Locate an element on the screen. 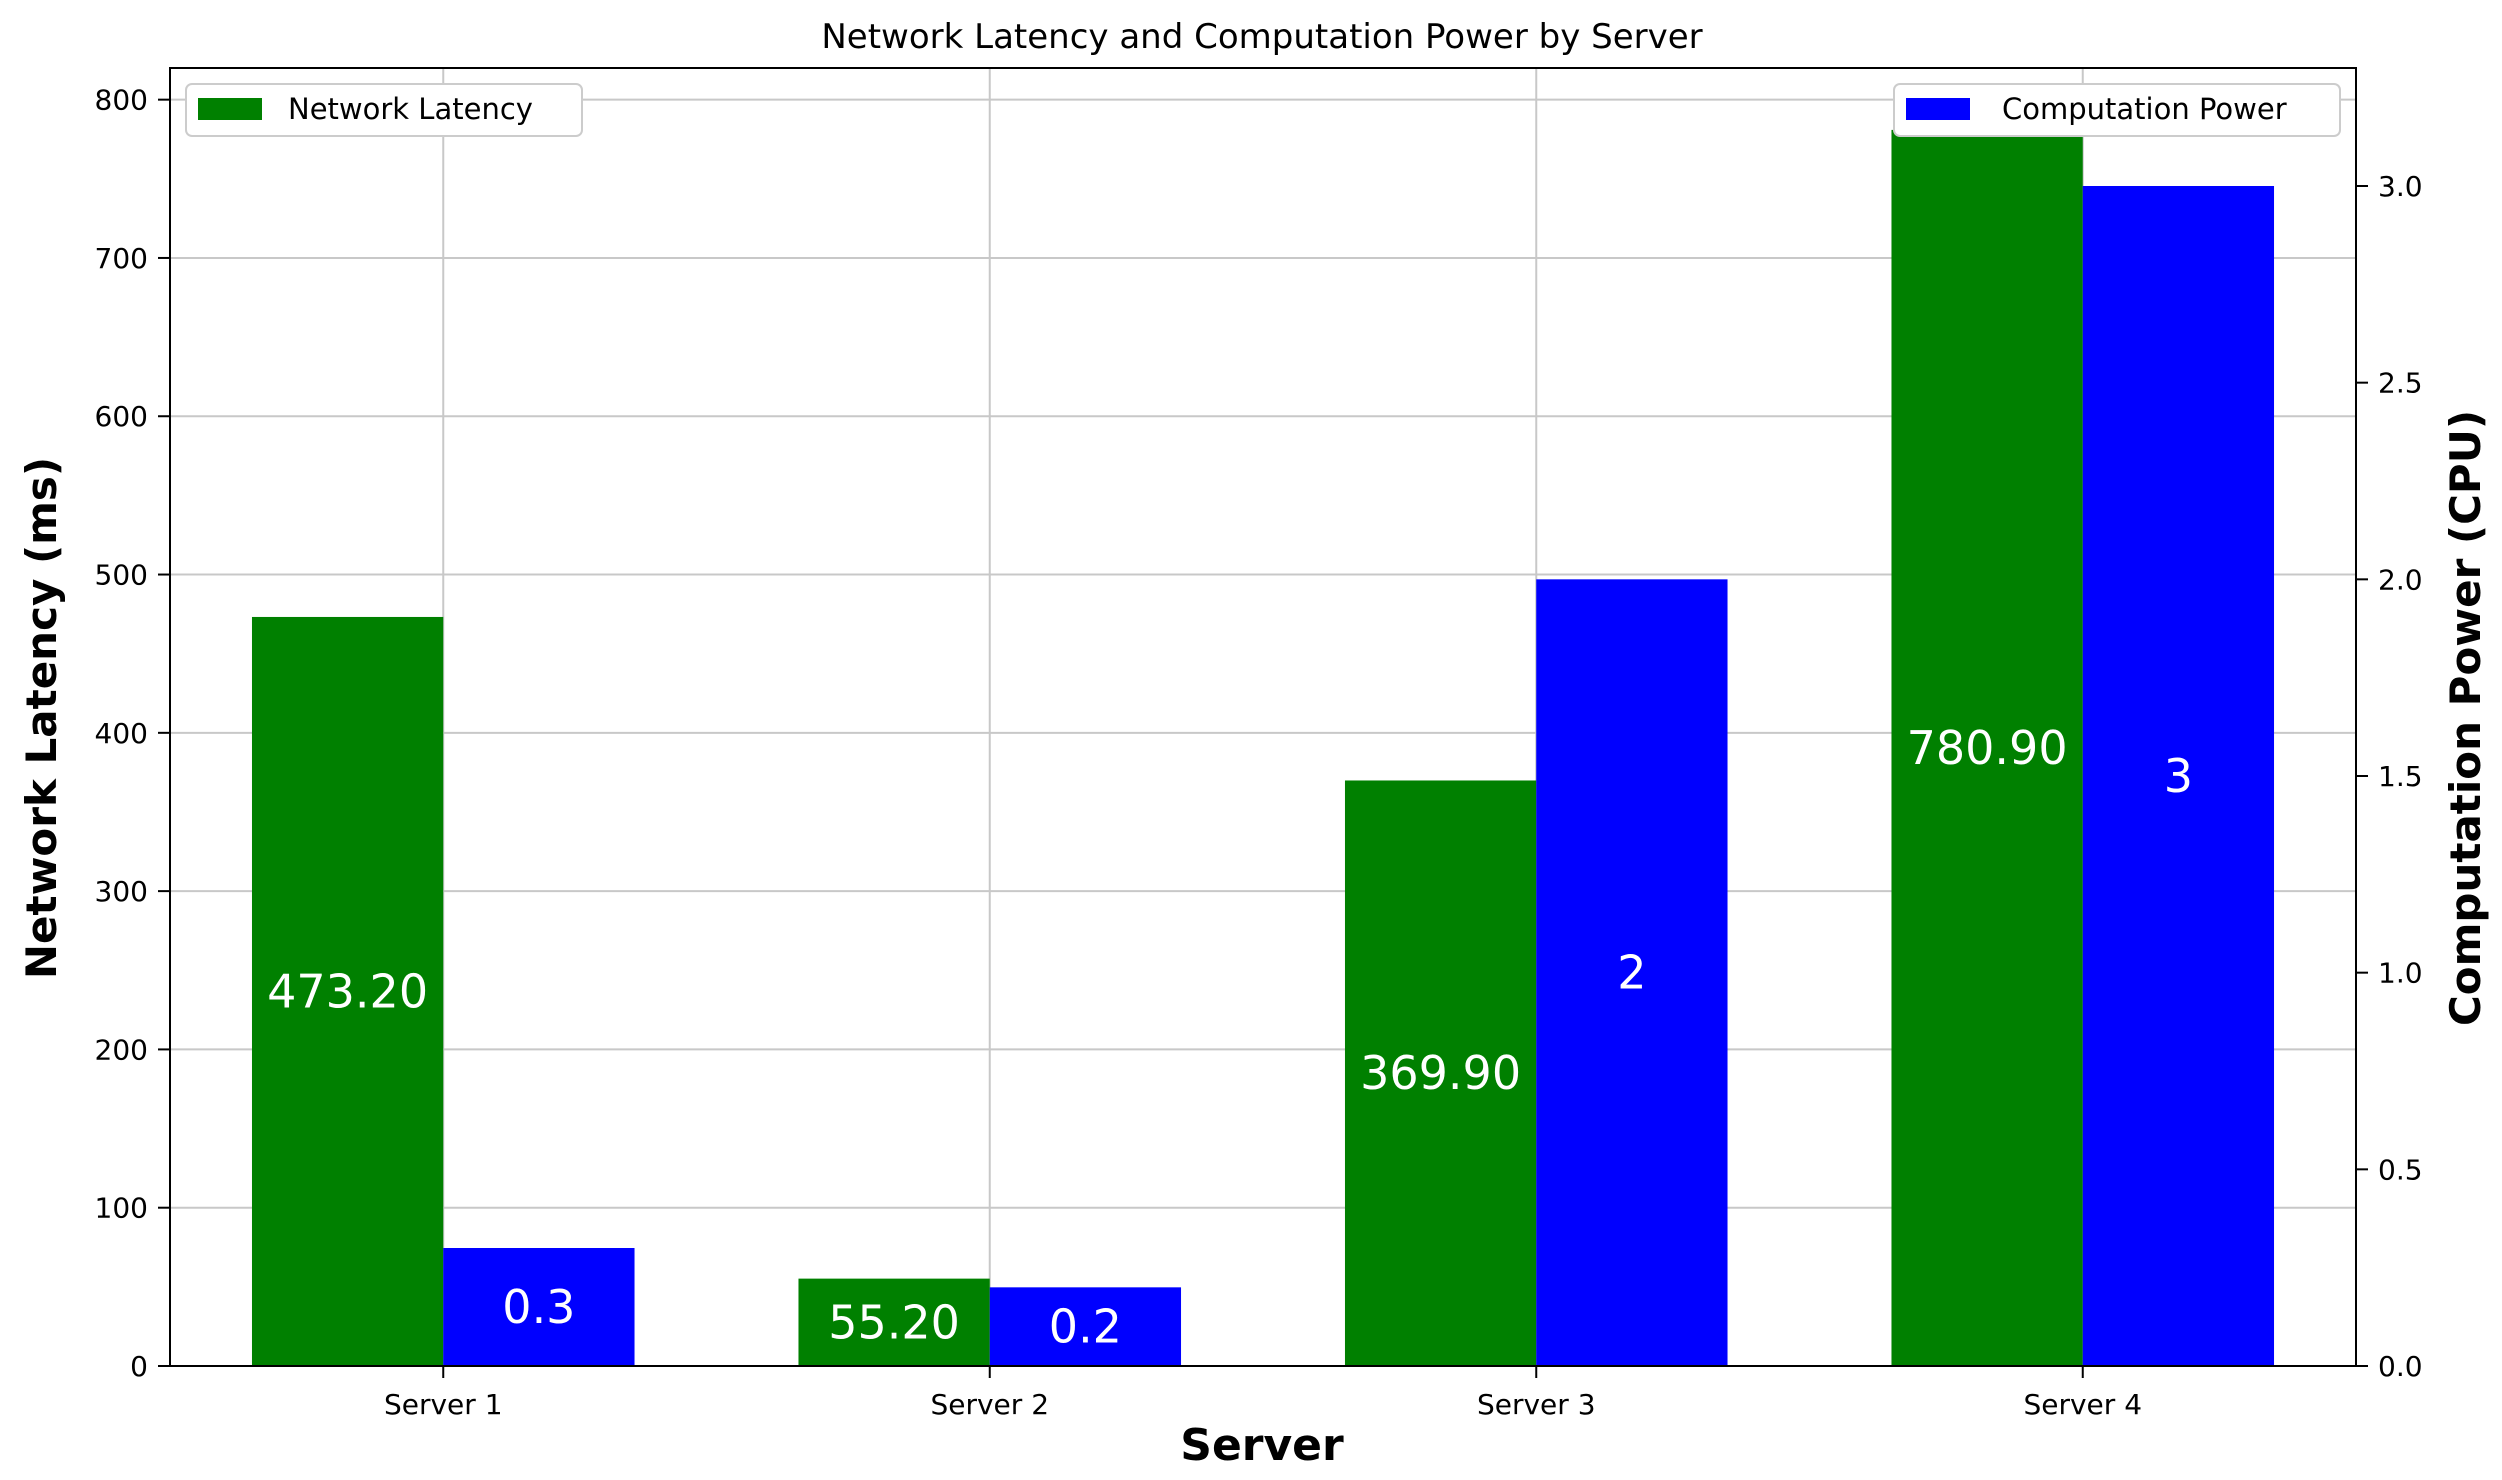 The width and height of the screenshot is (2502, 1480). right-axis-ticks: 0.0 0.5 1.0 1.5 2.0 2.5 3.0 is located at coordinates (2389, 776).